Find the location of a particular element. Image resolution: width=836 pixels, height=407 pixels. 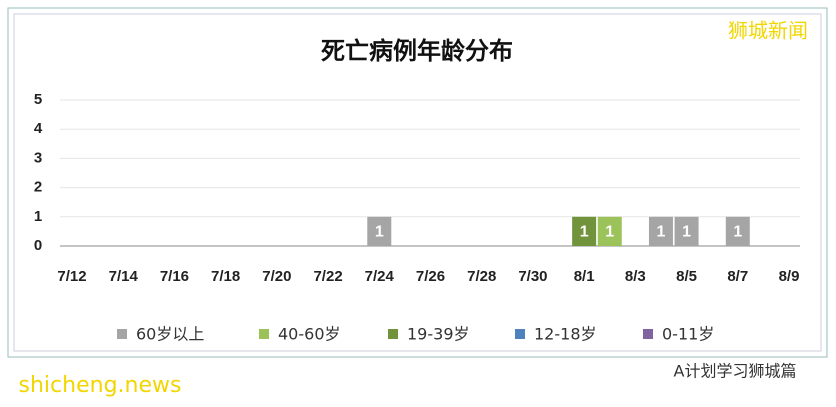

watermark: shicheng.news is located at coordinates (100, 385).